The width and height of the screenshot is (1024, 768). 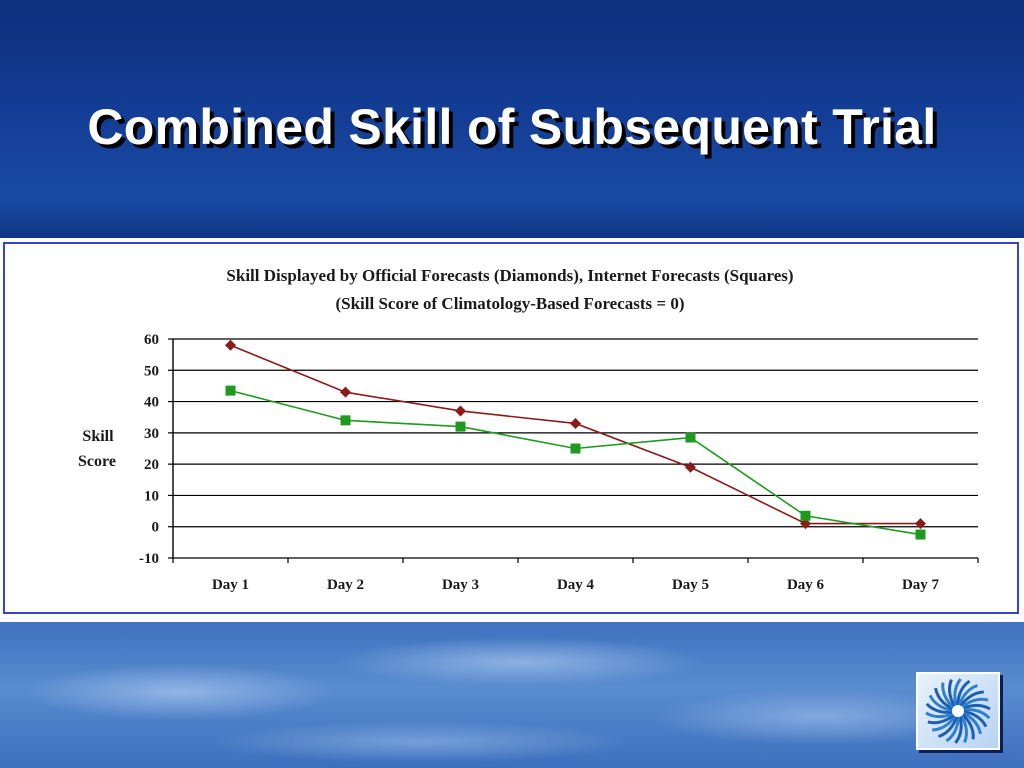 What do you see at coordinates (97, 461) in the screenshot?
I see `y-axis-label-line2: Score` at bounding box center [97, 461].